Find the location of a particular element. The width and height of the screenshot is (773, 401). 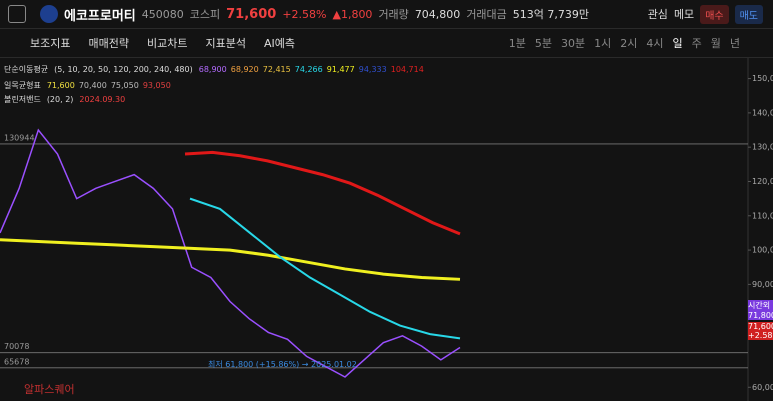

period: 년 is located at coordinates (734, 43).